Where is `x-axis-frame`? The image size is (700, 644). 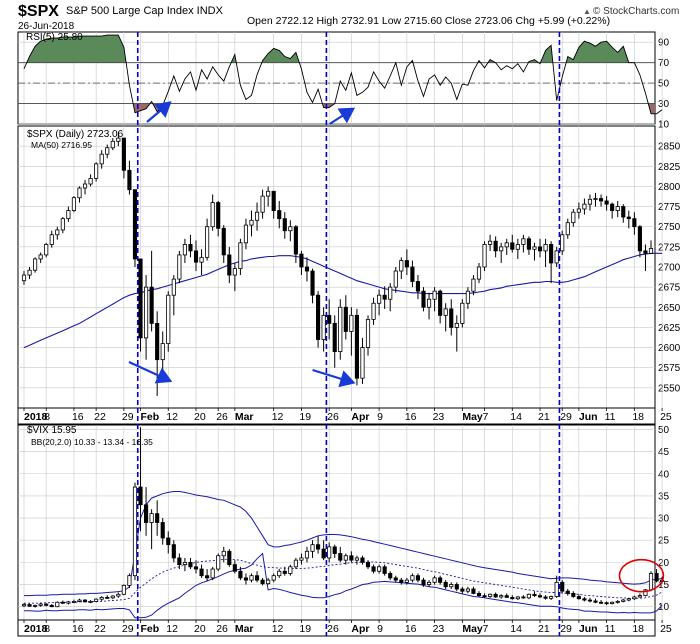
x-axis-frame is located at coordinates (336, 416).